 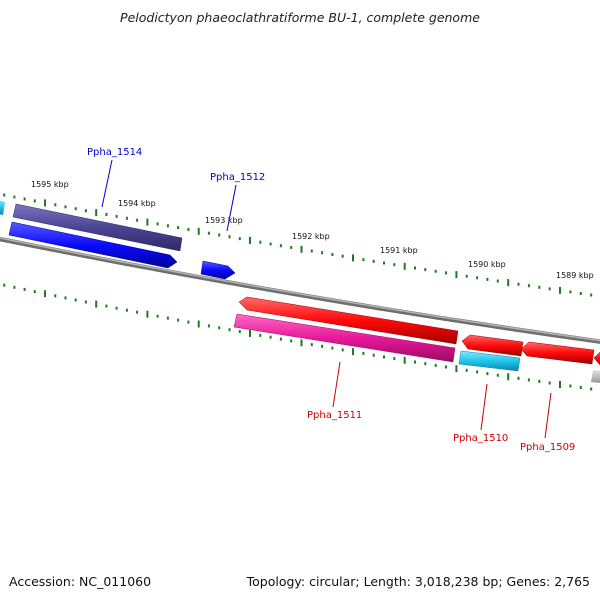 I want to click on gene-feature-cyan-left, so click(x=2, y=207).